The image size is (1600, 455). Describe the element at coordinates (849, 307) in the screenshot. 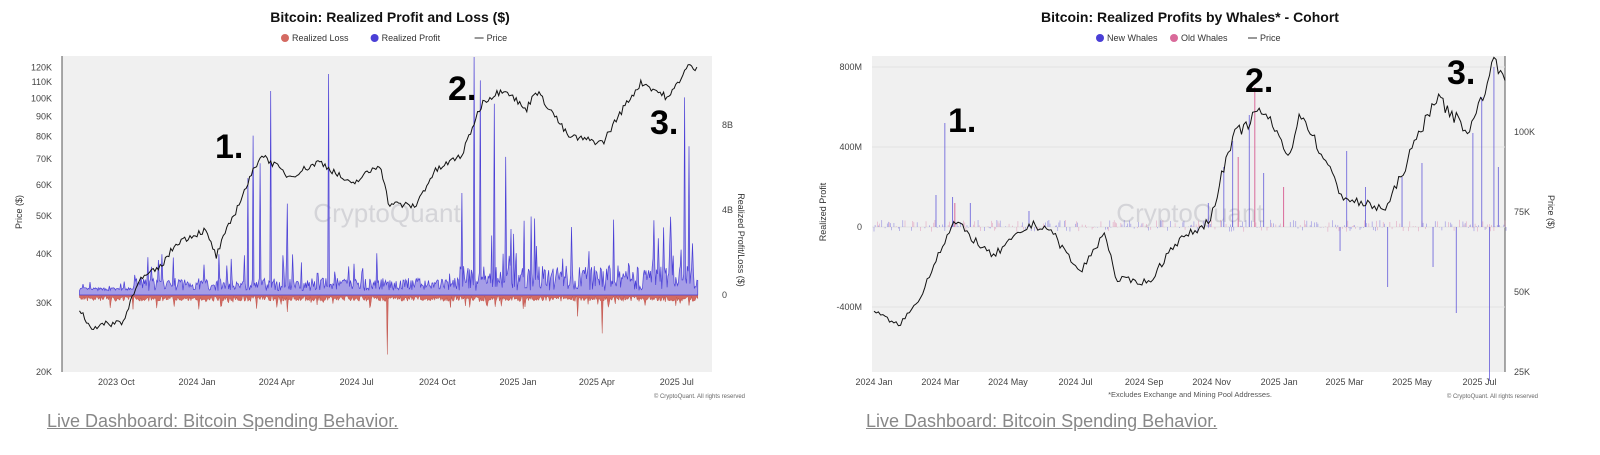

I see `y-left-tick: -400M` at that location.